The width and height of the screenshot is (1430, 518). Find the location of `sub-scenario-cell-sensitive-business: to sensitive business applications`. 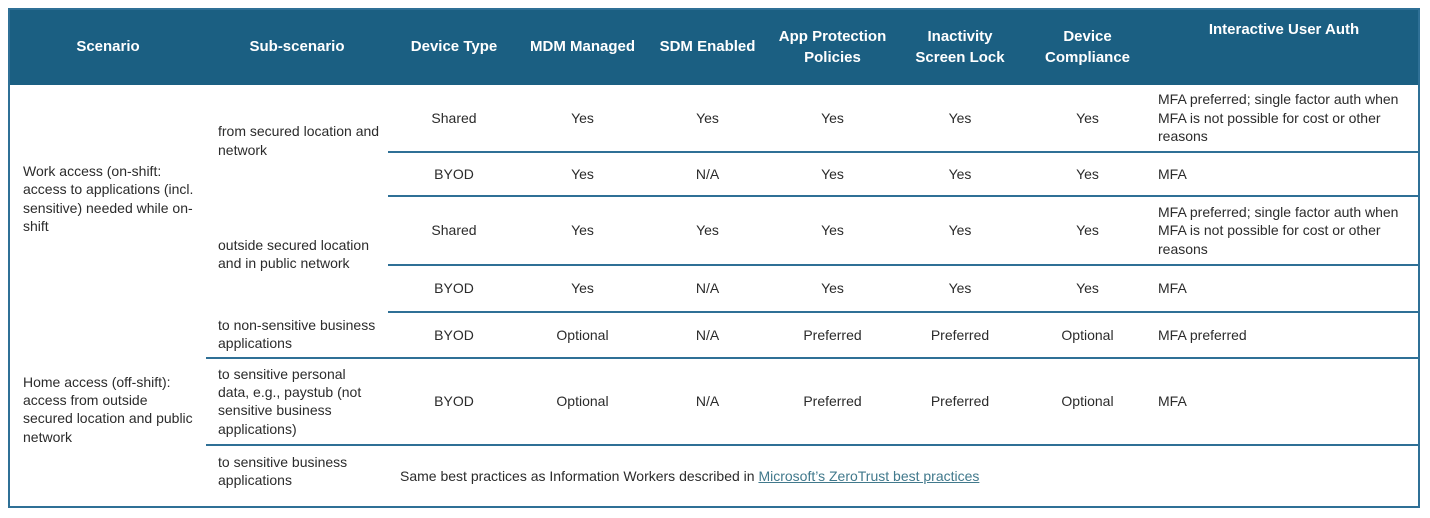

sub-scenario-cell-sensitive-business: to sensitive business applications is located at coordinates (297, 475).